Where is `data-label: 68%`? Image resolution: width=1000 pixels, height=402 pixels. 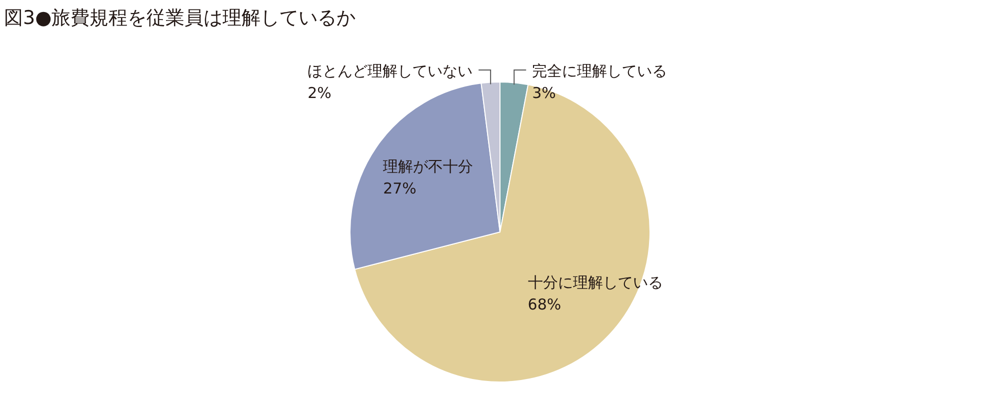 data-label: 68% is located at coordinates (545, 305).